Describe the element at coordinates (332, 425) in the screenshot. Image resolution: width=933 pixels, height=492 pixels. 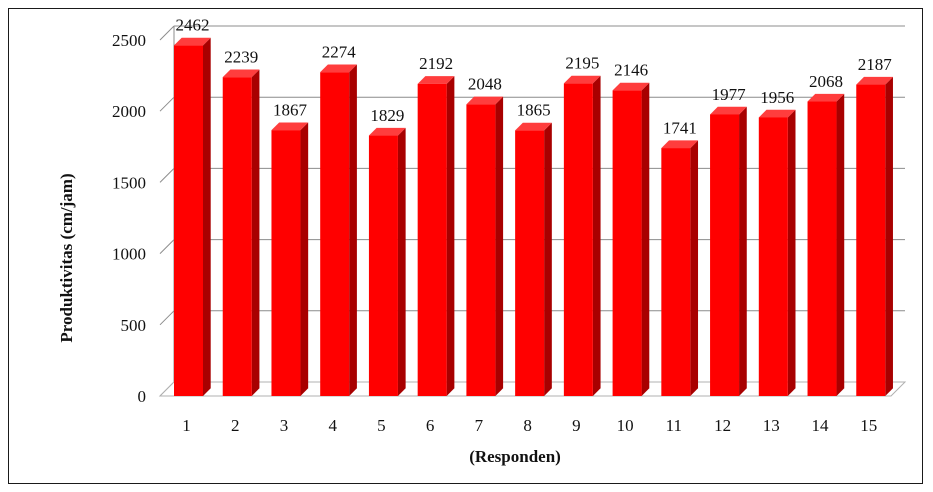
I see `x-tick-label: 4` at that location.